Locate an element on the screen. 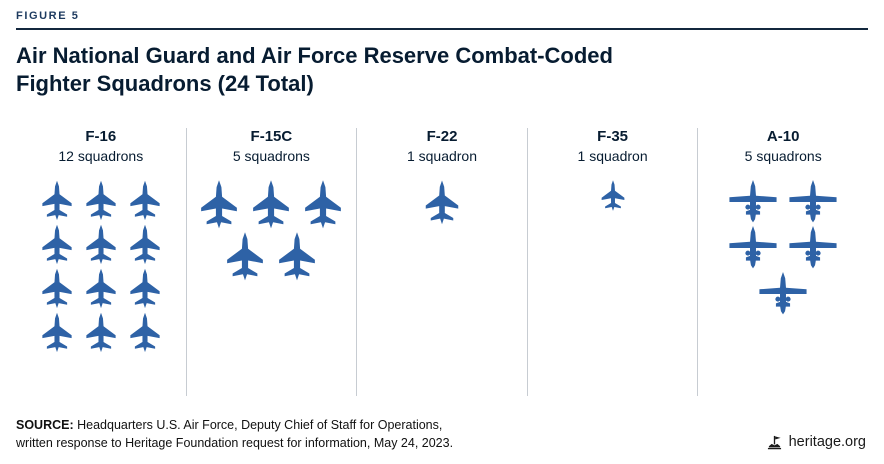  chart-column-f35: F-35 1 squadron is located at coordinates (612, 262).